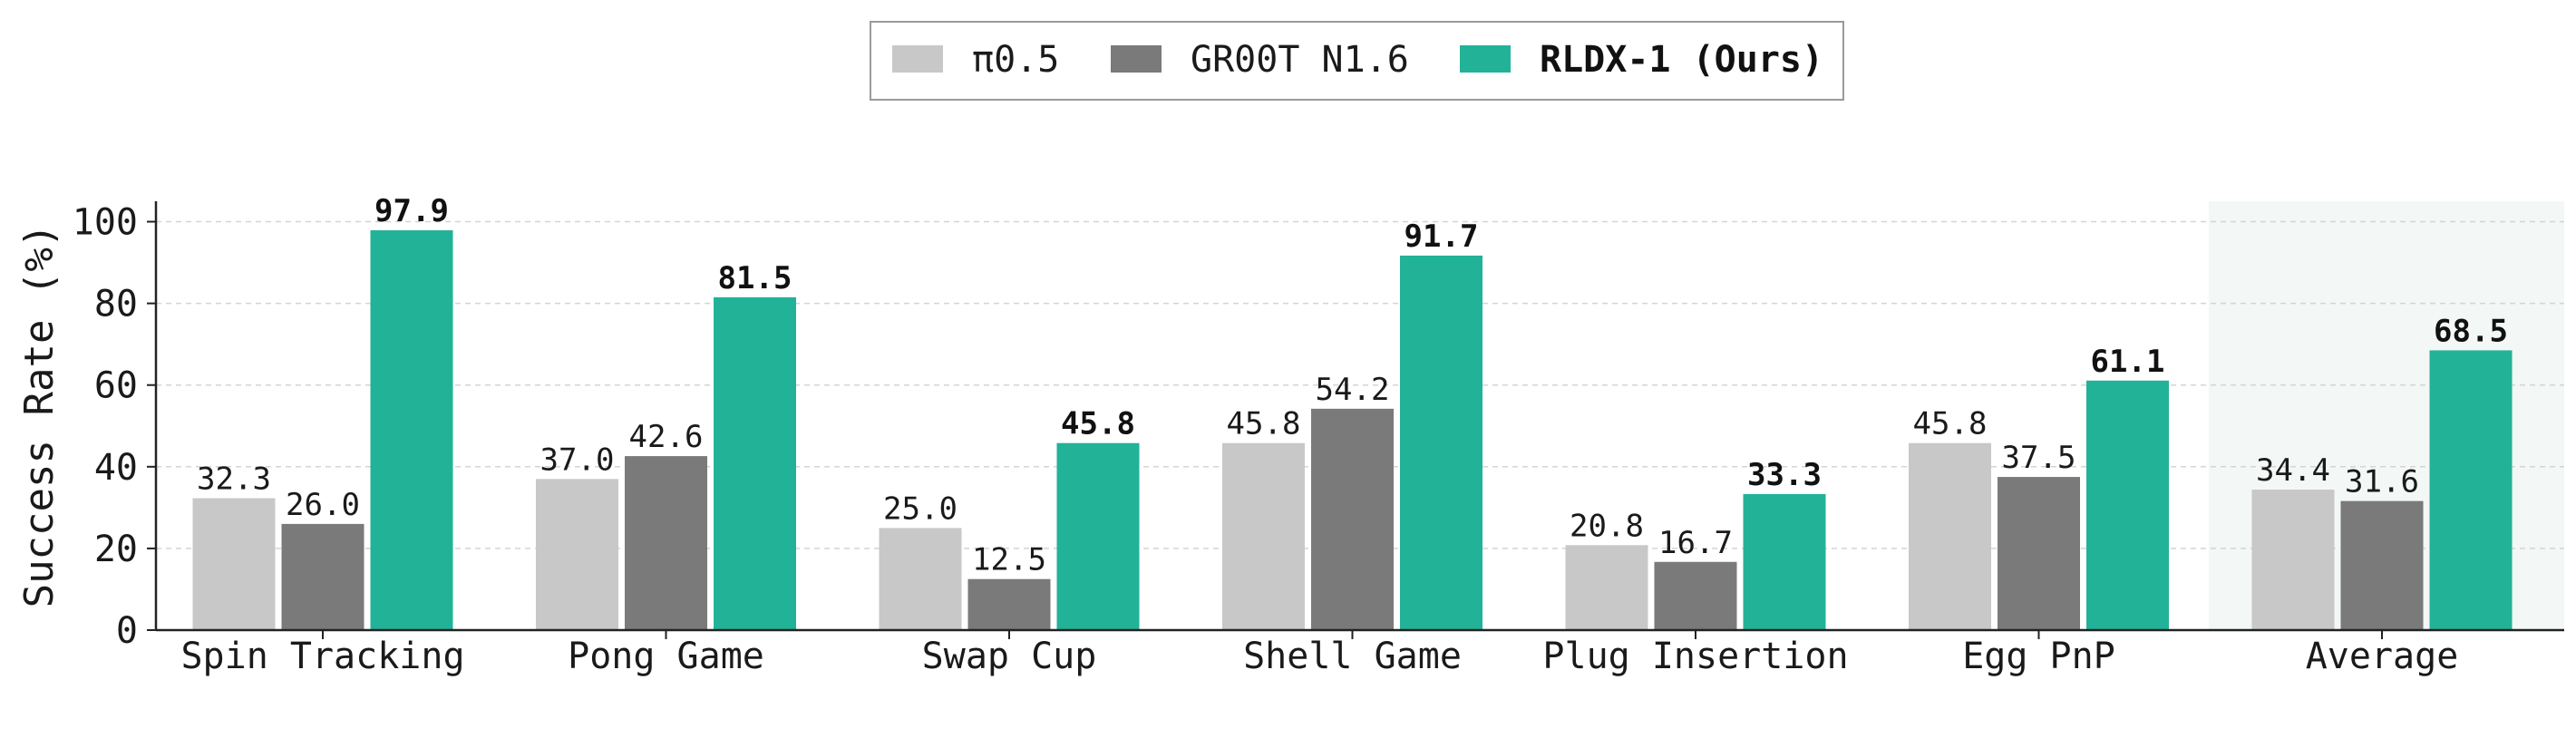 This screenshot has height=738, width=2576. Describe the element at coordinates (1696, 543) in the screenshot. I see `bar-value-label: 16.7` at that location.